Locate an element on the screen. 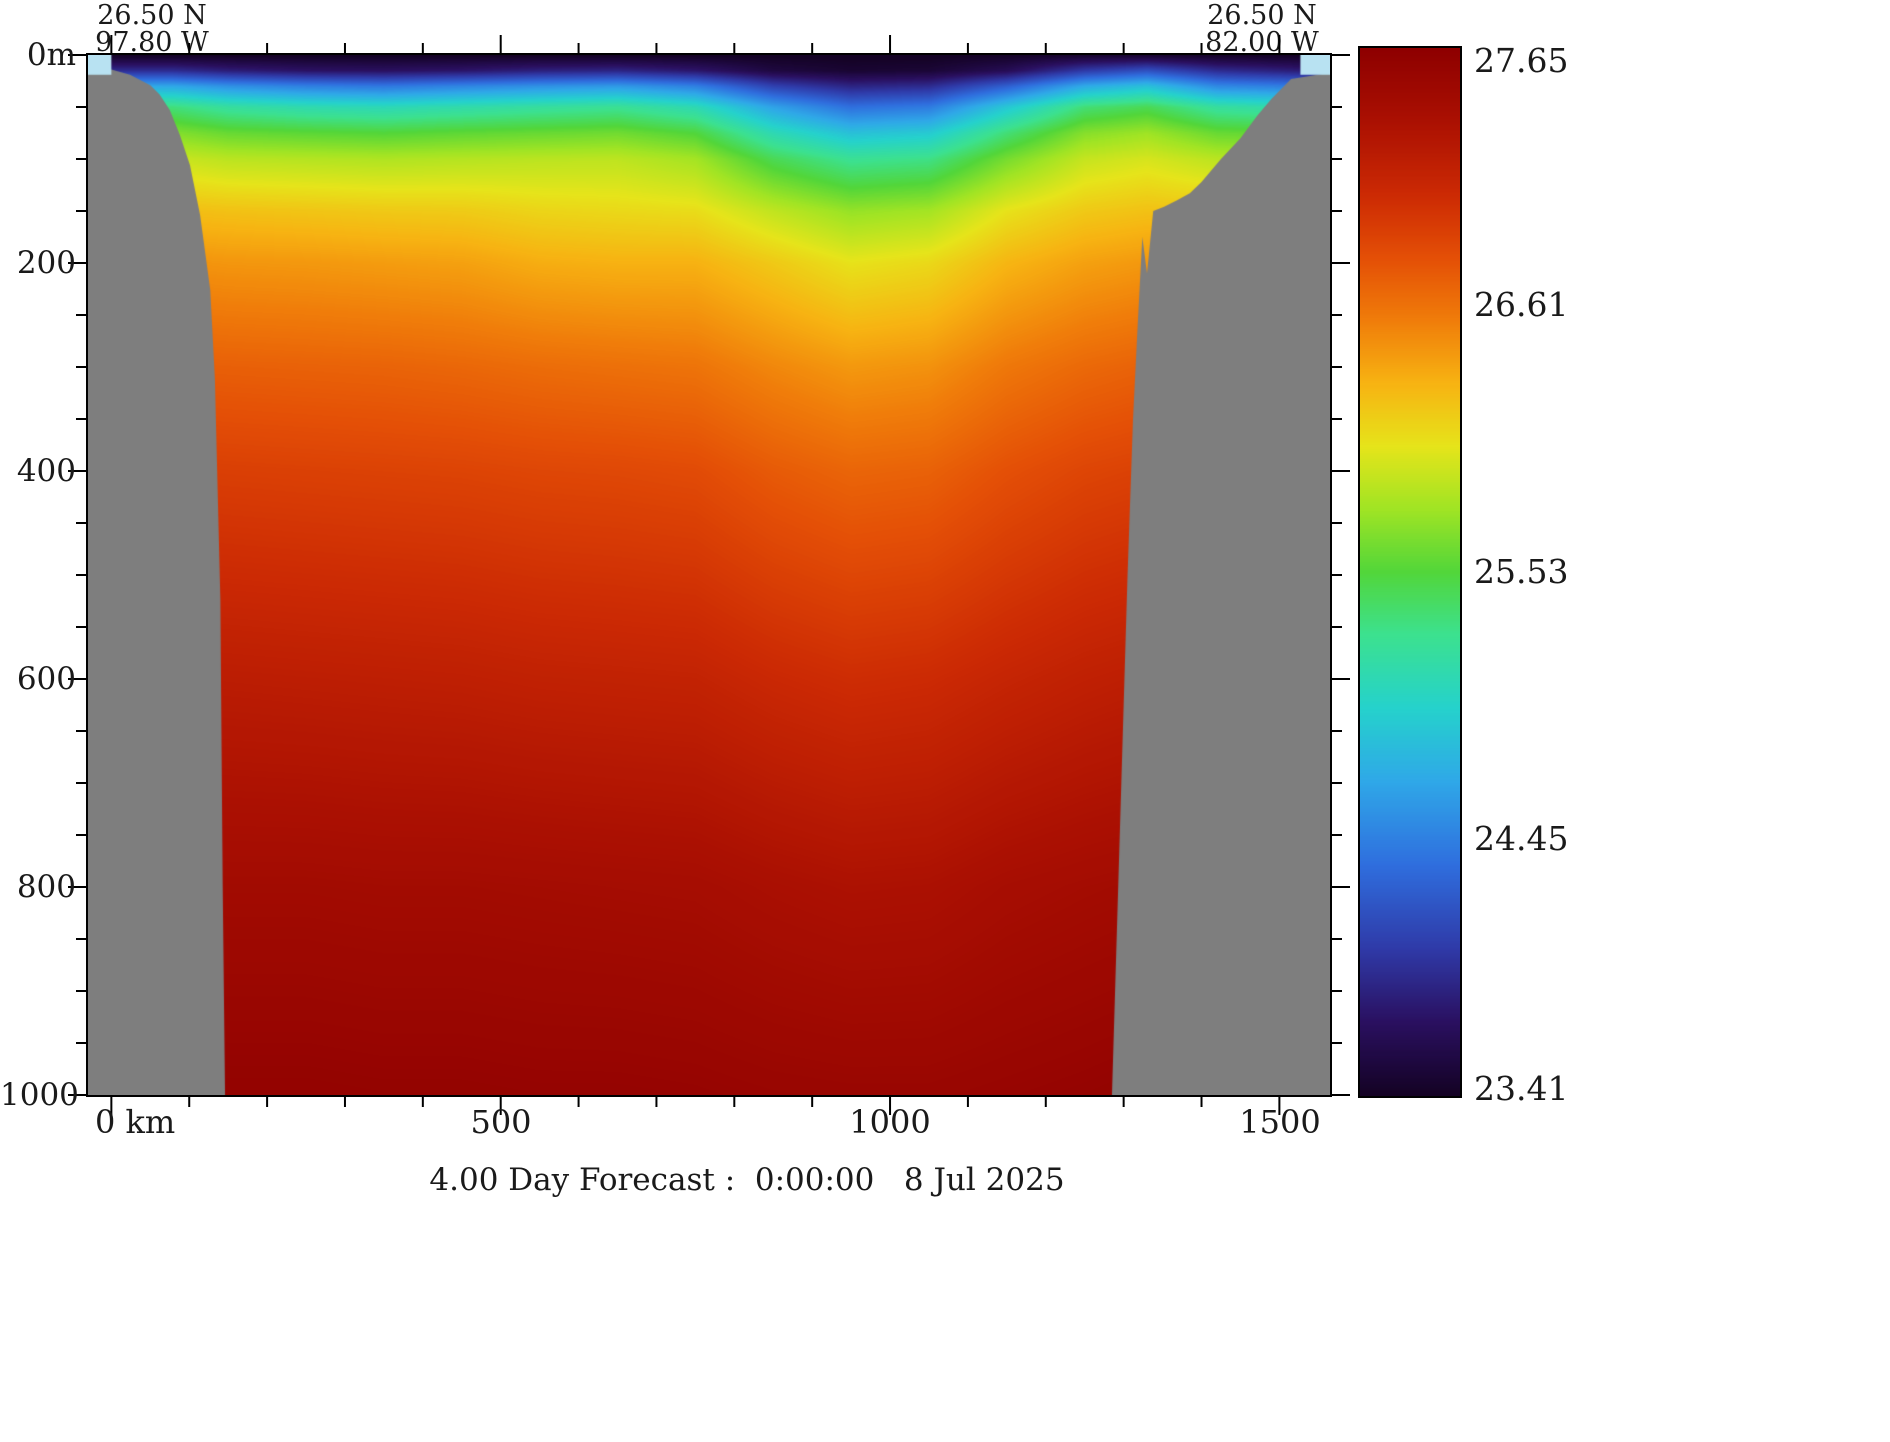 The height and width of the screenshot is (1442, 1890). x-axis-label-0: 0 km is located at coordinates (135, 1122).